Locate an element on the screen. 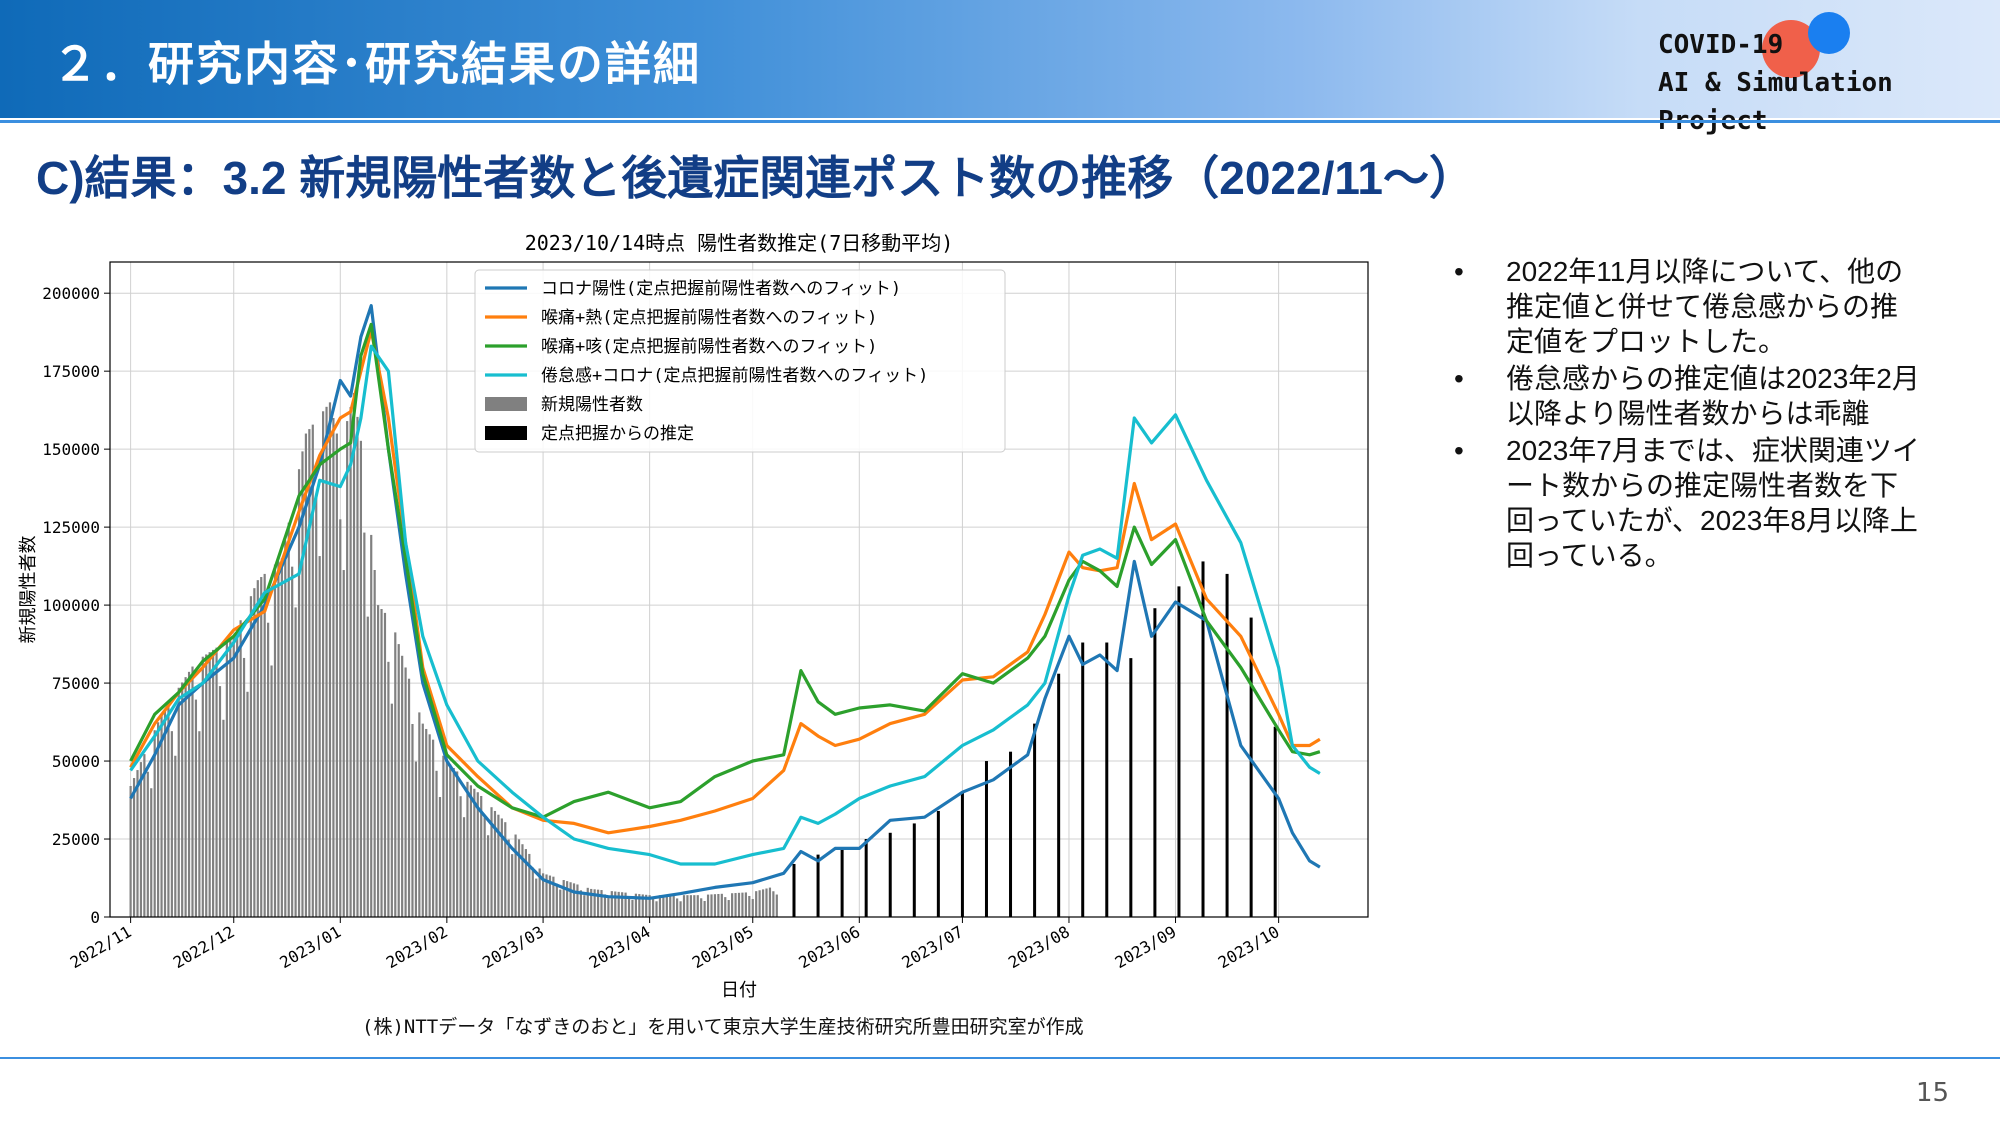  x-tick-label: 2023/03 is located at coordinates (513, 947).